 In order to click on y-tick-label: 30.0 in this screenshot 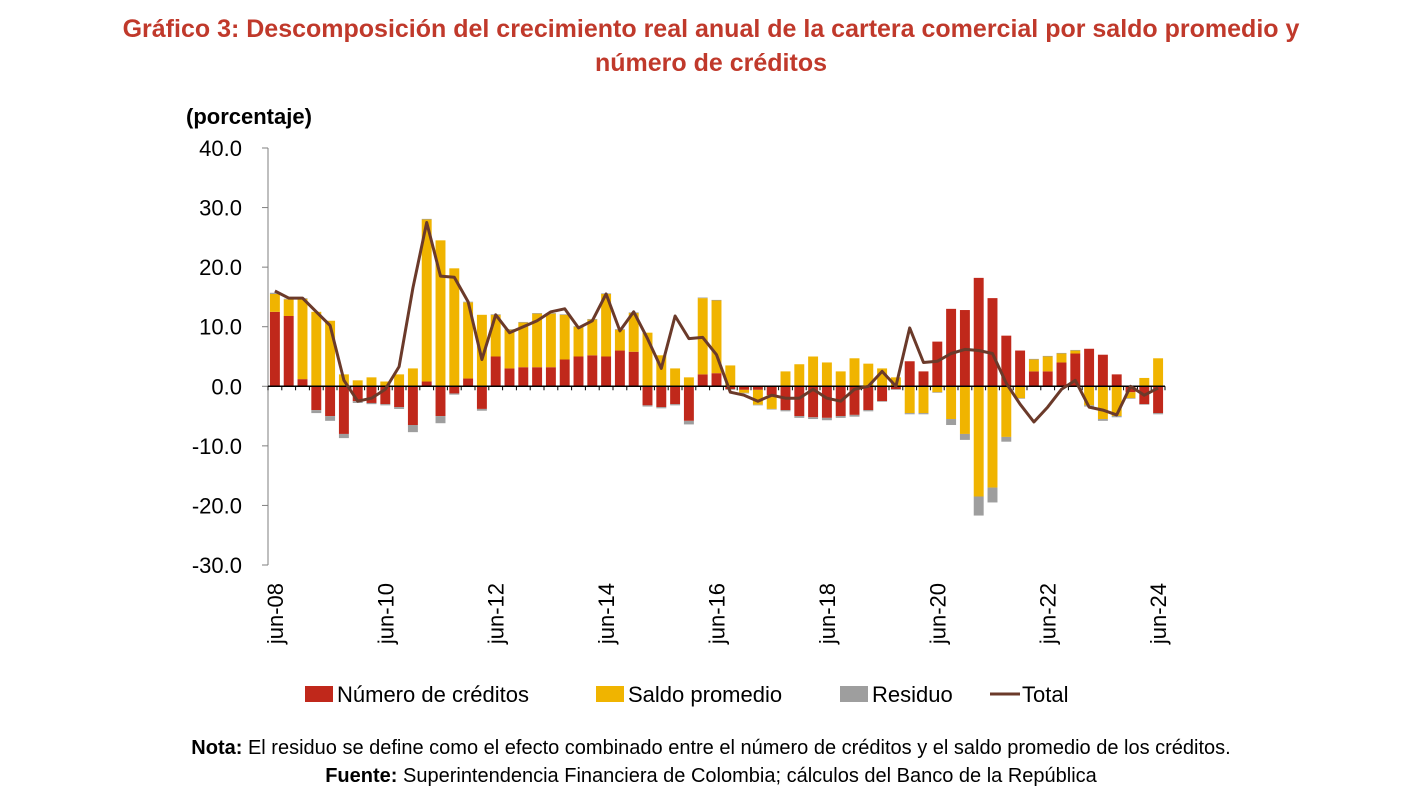, I will do `click(220, 208)`.